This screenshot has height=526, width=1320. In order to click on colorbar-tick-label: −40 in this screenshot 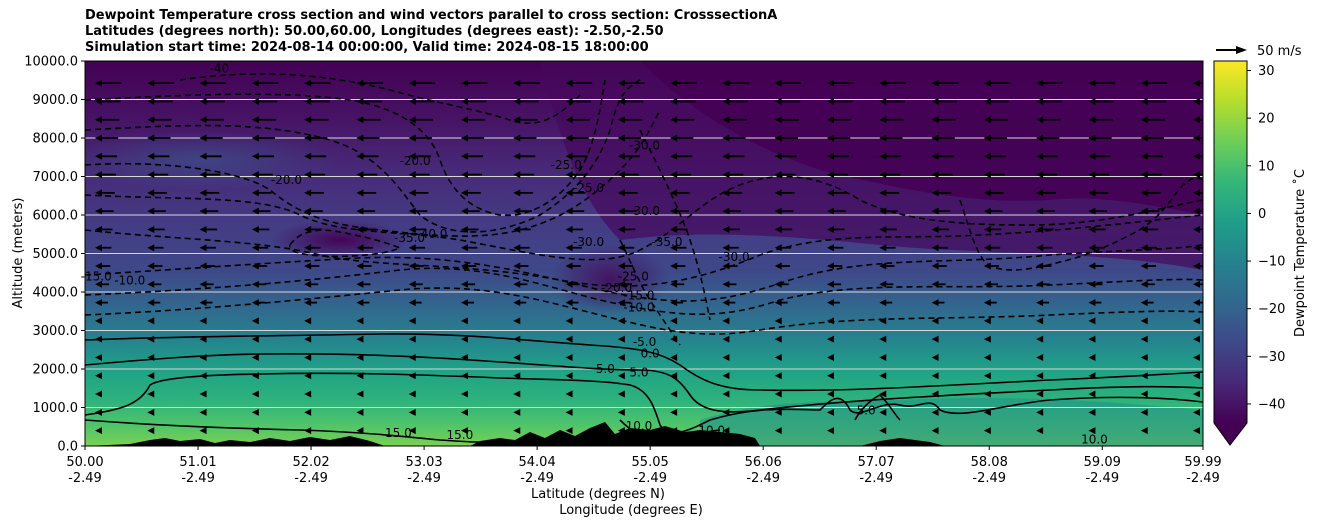, I will do `click(1271, 404)`.